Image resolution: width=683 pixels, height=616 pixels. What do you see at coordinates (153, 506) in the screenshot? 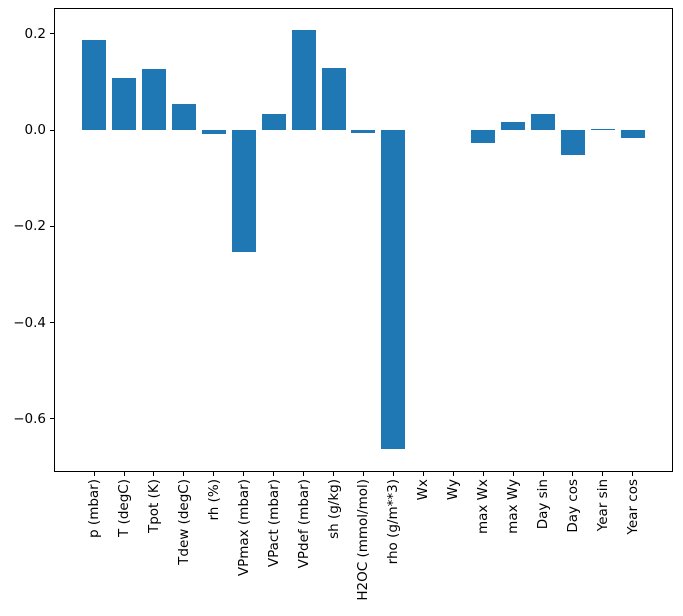
I see `x-axis-tick-label: Tpot (K)` at bounding box center [153, 506].